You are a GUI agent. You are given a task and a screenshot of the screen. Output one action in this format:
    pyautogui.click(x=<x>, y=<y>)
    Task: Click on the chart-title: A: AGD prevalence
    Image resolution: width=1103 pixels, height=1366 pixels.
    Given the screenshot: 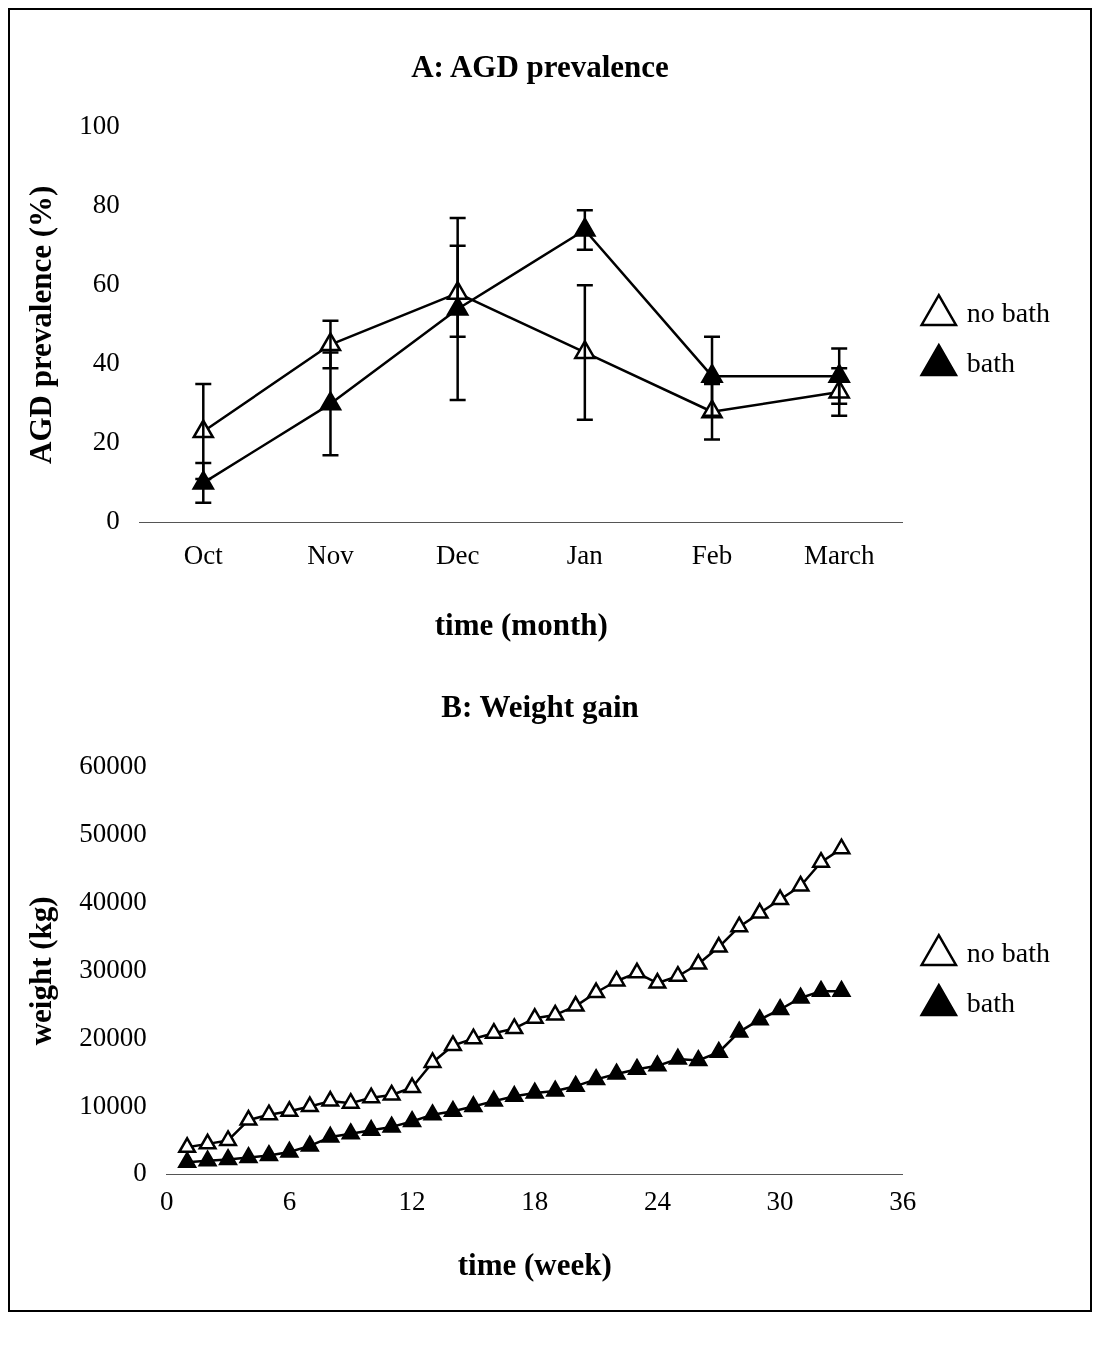 What is the action you would take?
    pyautogui.click(x=540, y=66)
    